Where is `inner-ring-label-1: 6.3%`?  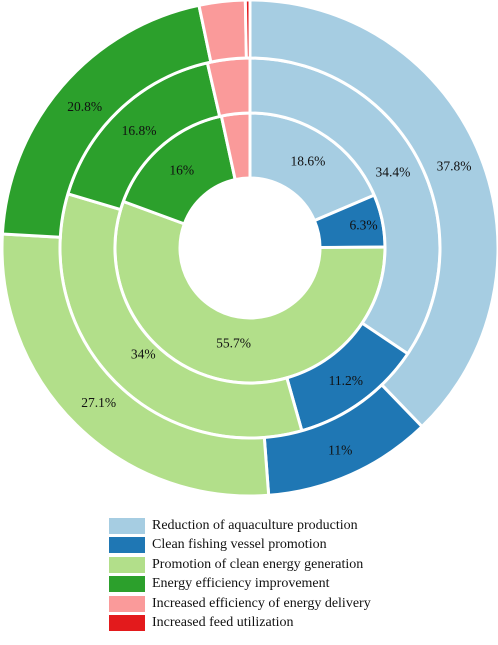 inner-ring-label-1: 6.3% is located at coordinates (364, 225).